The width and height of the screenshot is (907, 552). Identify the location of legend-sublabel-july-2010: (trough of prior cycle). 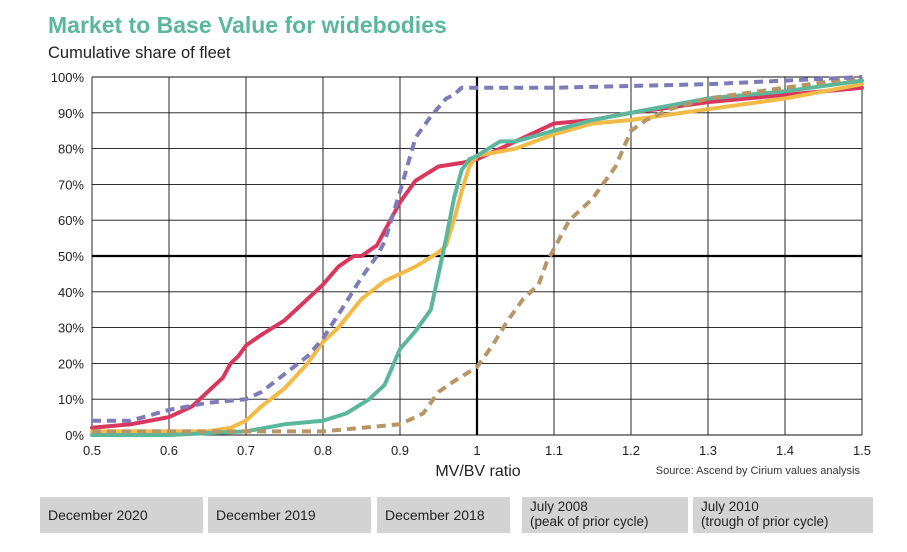
(765, 521).